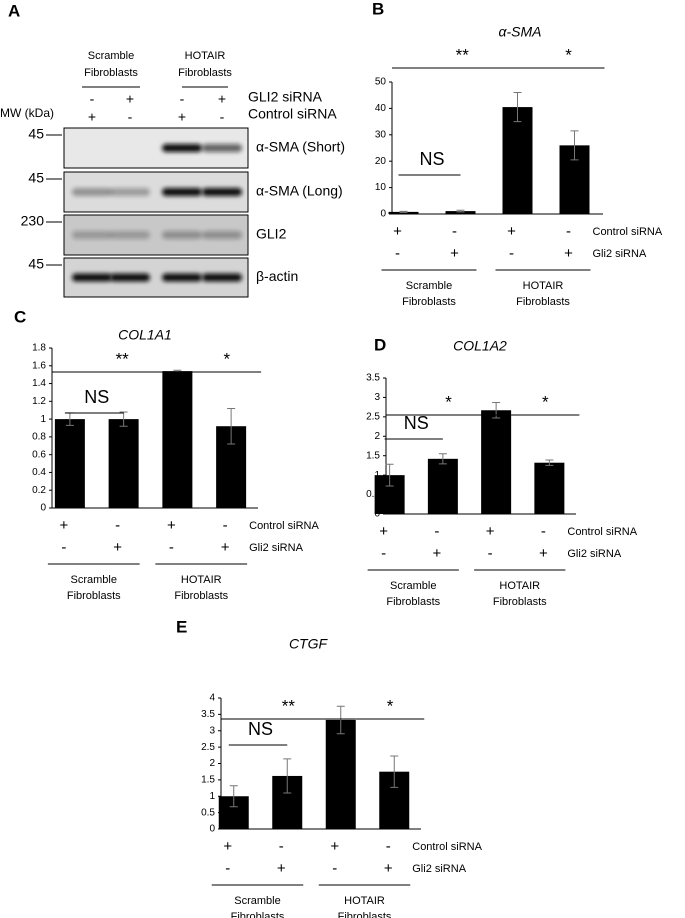 This screenshot has width=685, height=918. What do you see at coordinates (381, 161) in the screenshot?
I see `y-tick-label: 20` at bounding box center [381, 161].